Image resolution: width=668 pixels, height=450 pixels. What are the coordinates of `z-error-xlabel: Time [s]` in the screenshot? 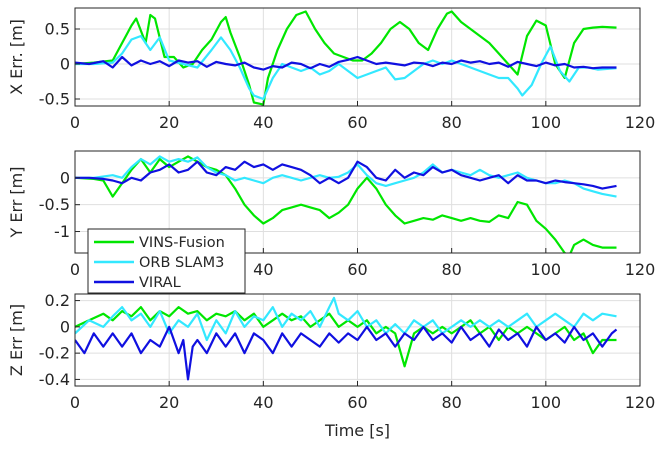 It's located at (357, 430).